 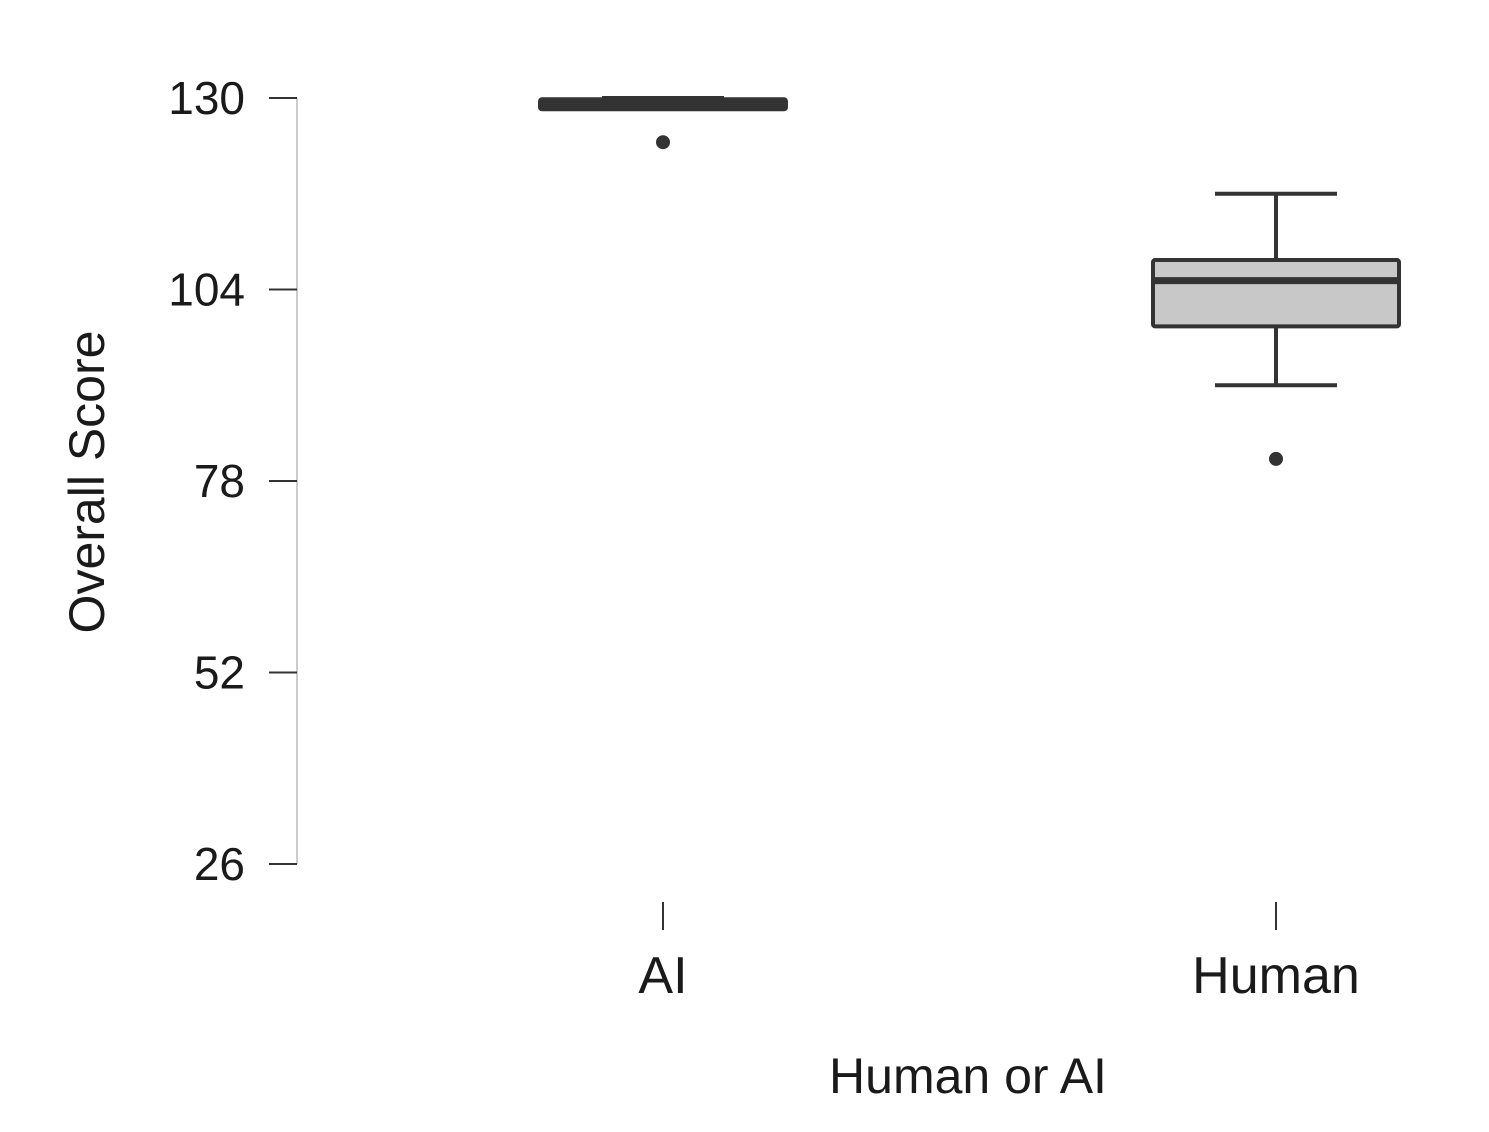 I want to click on y-axis-title: Overall Score, so click(x=87, y=482).